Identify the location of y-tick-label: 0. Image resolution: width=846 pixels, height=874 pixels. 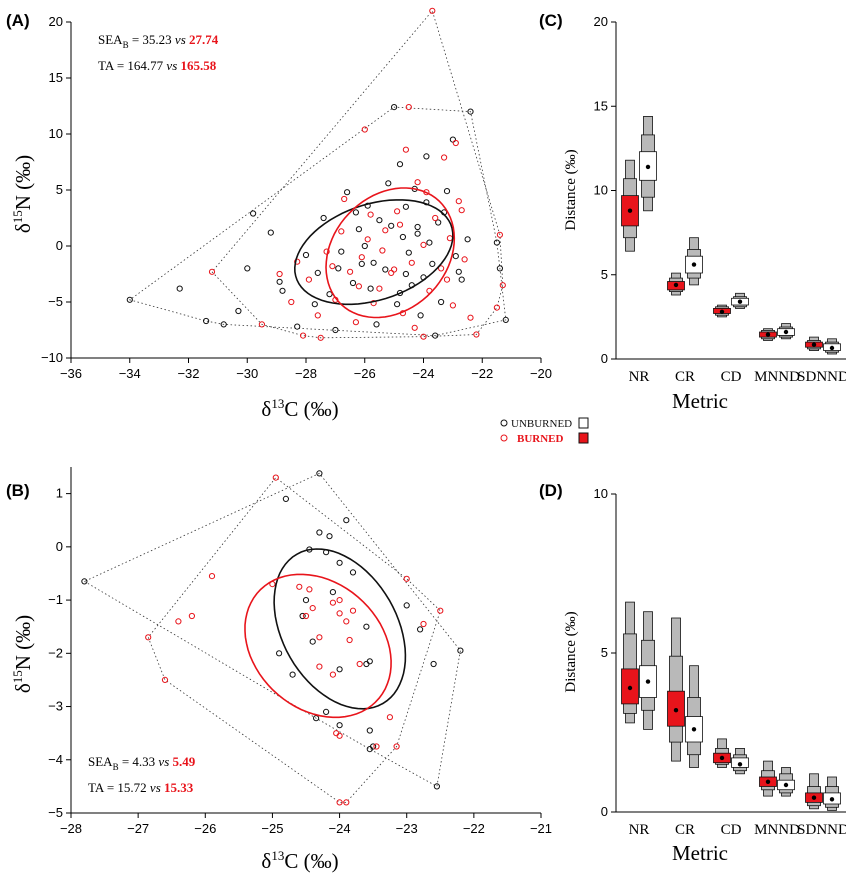
(59, 245).